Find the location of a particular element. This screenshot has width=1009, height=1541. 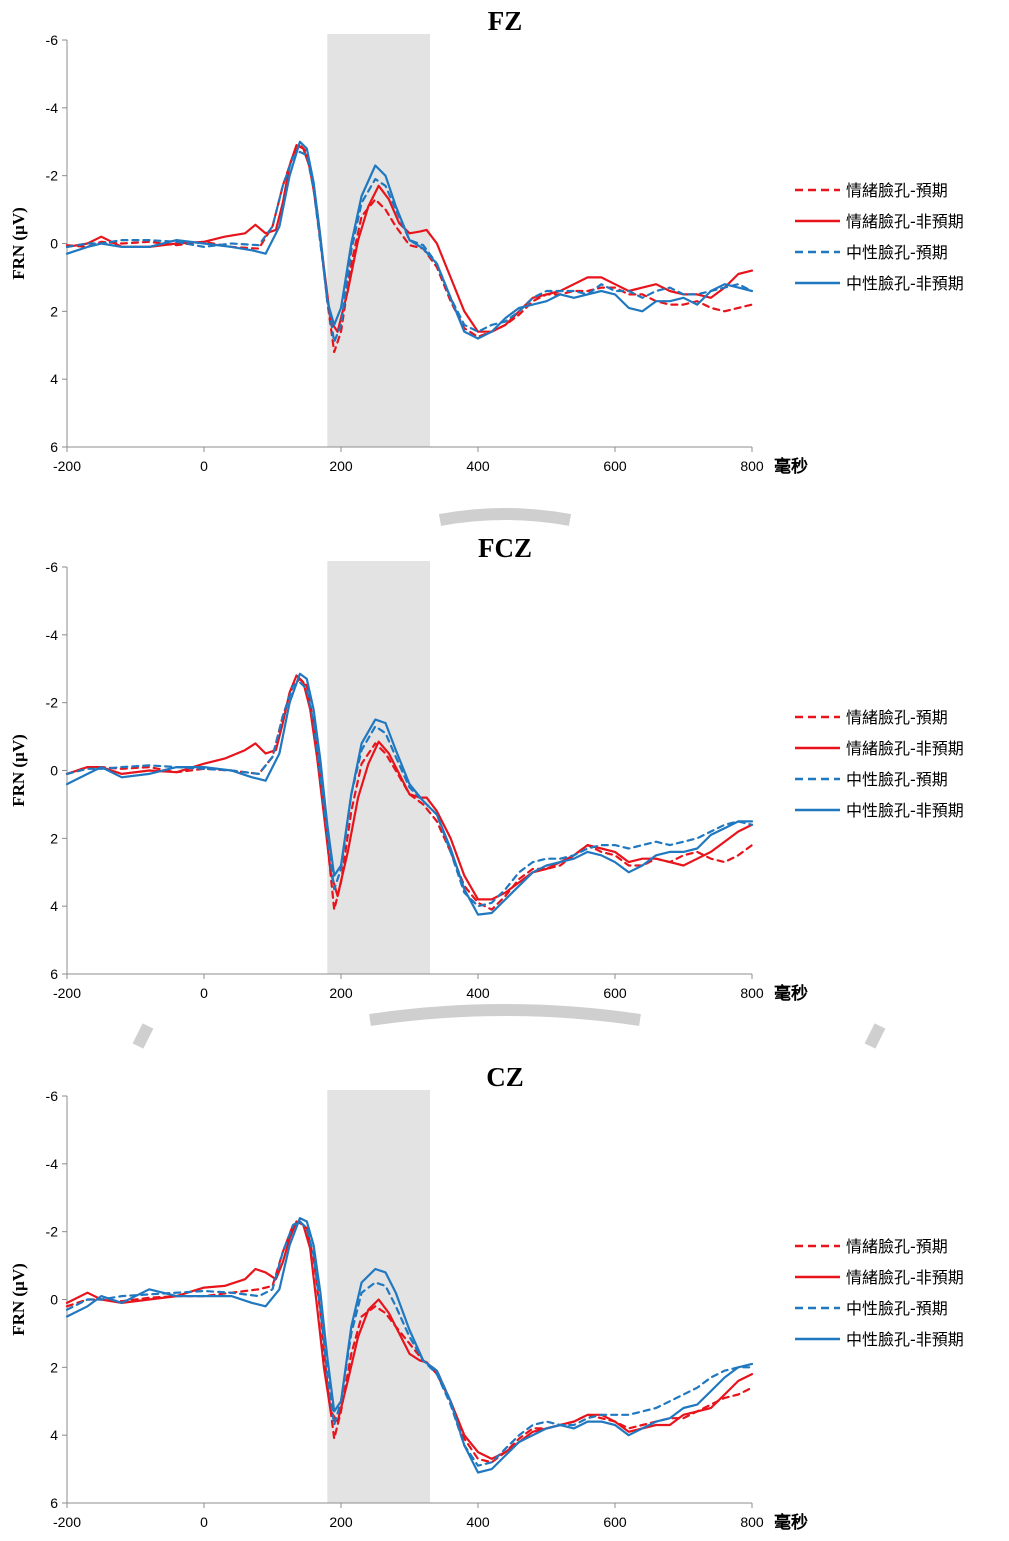

watermark-slash-left is located at coordinates (143, 1036).